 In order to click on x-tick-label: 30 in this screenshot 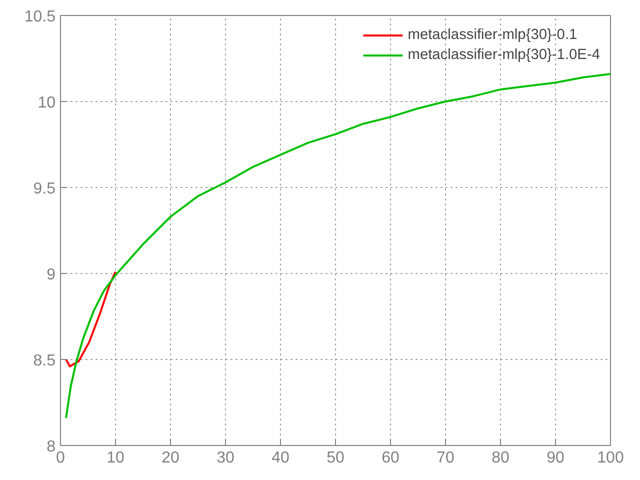, I will do `click(225, 458)`.